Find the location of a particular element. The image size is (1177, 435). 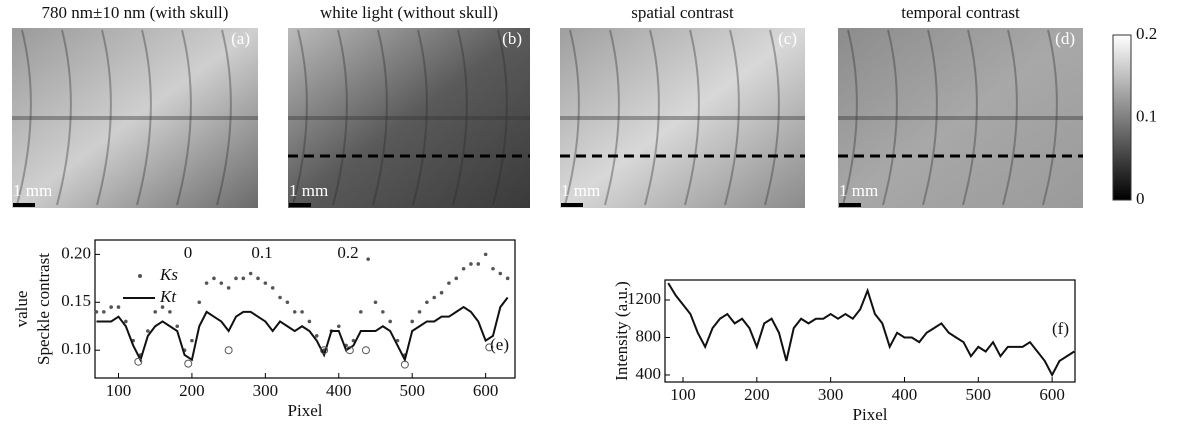

x-tick-label: 300 is located at coordinates (831, 394).